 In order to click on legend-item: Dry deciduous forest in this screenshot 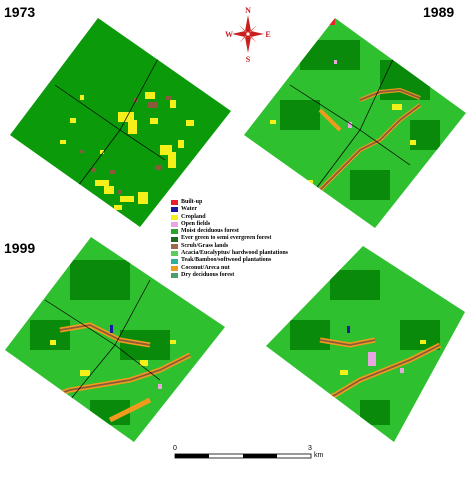, I will do `click(241, 275)`.